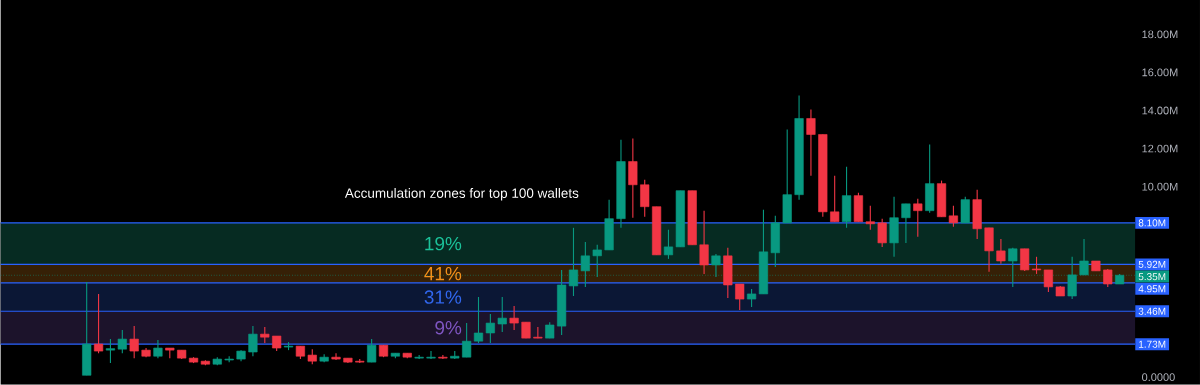 This screenshot has height=385, width=1200. I want to click on ref-line-label: 5.92M, so click(1152, 264).